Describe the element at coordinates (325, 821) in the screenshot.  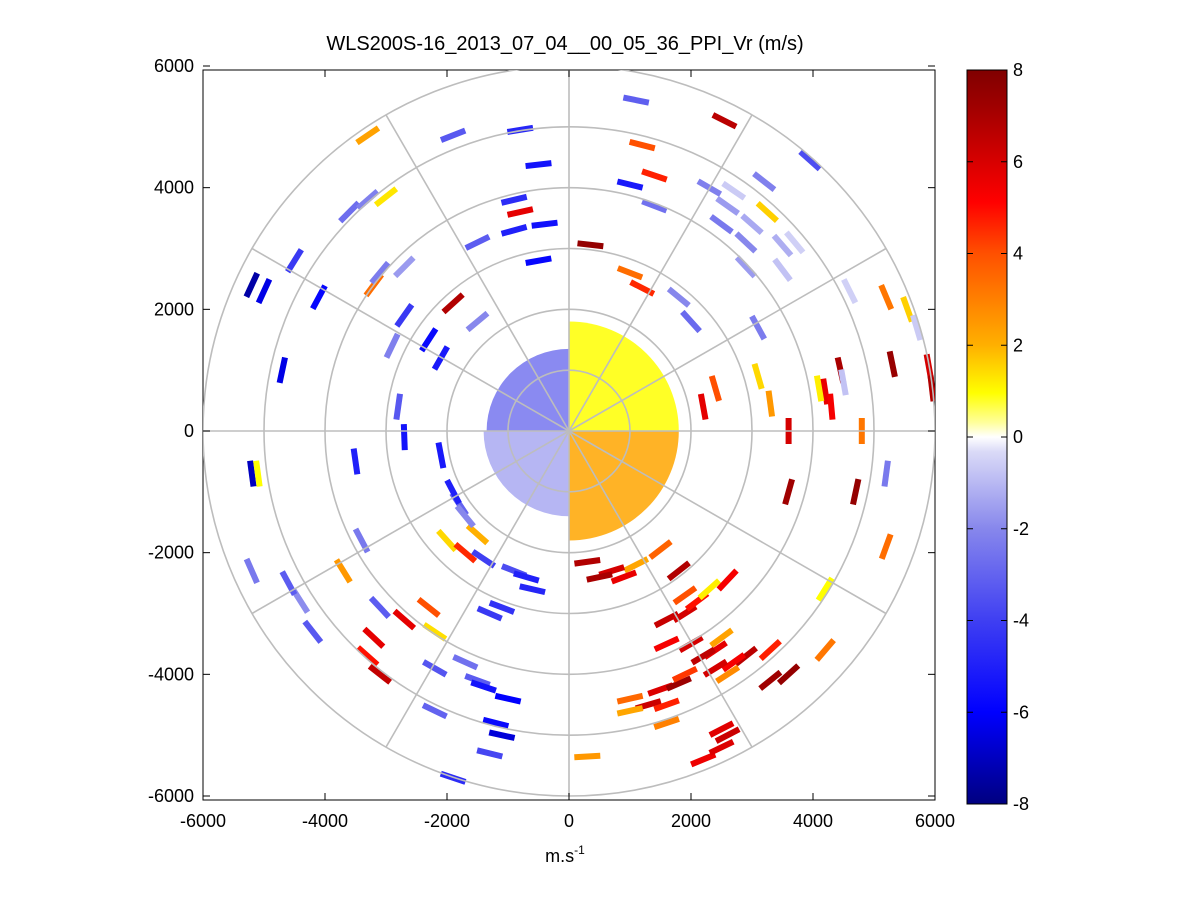
I see `x-tick-label: -4000` at that location.